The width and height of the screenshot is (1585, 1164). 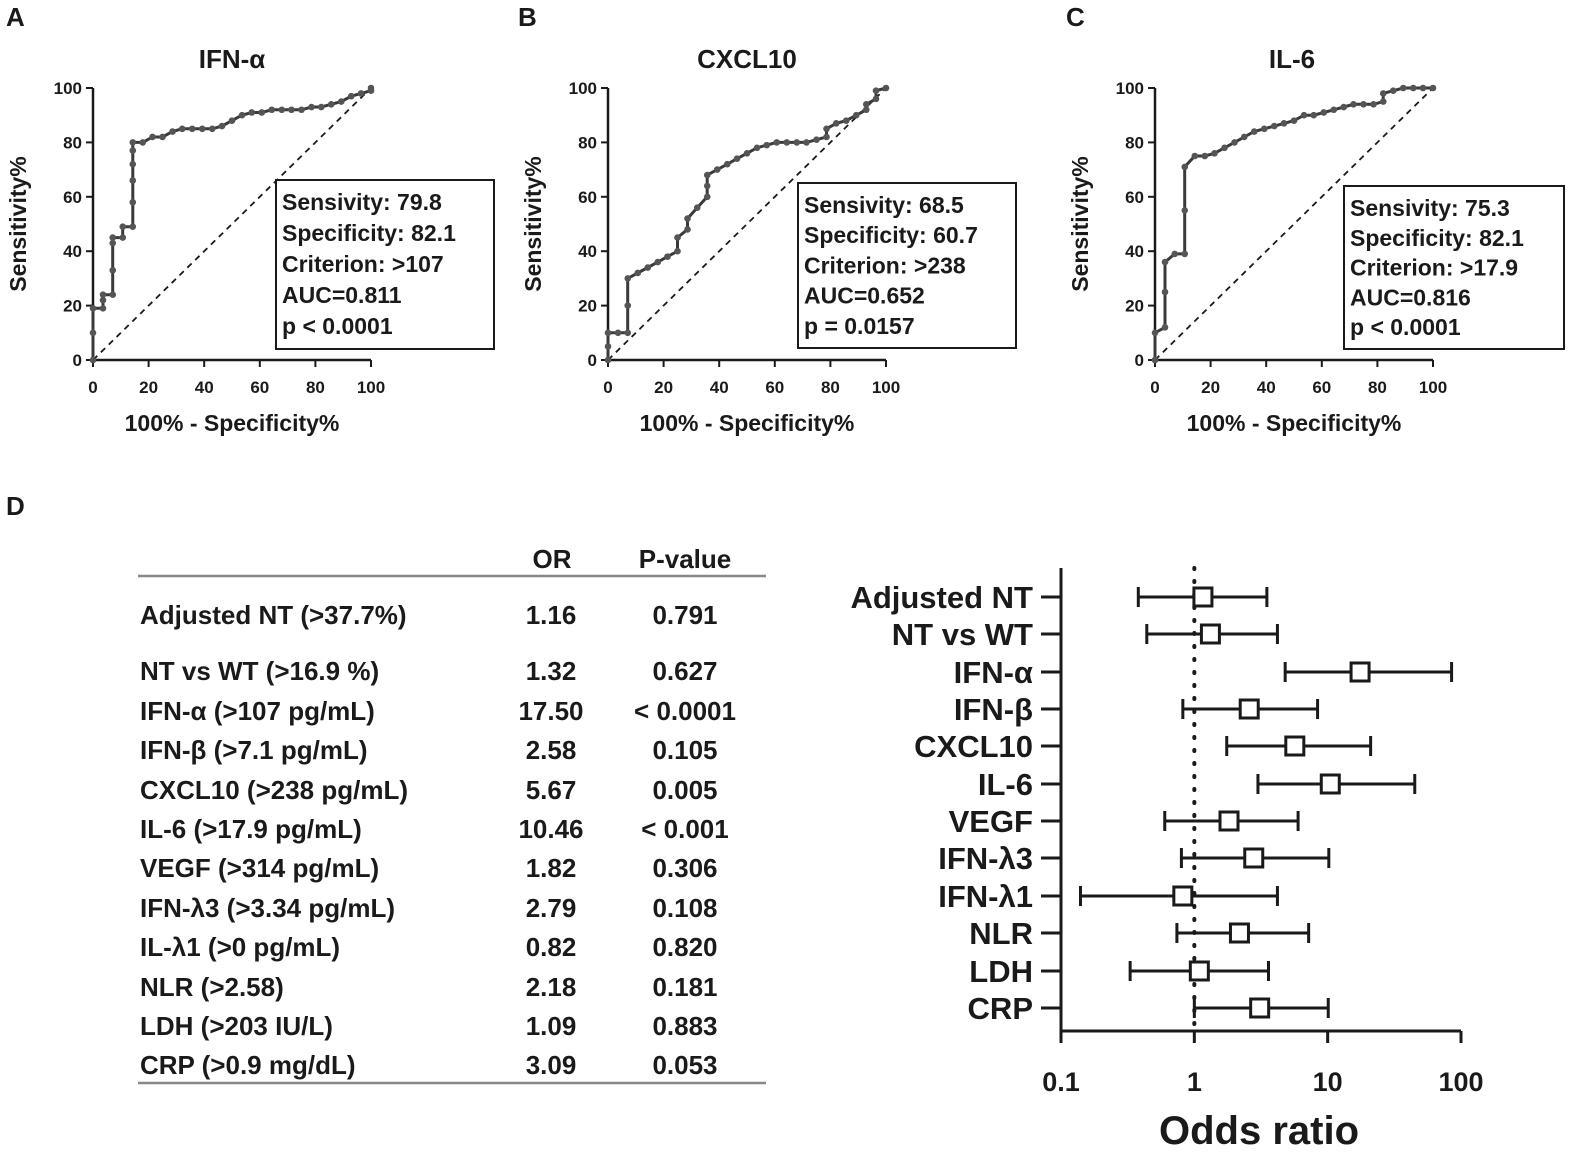 I want to click on y-tick-label: 60, so click(x=72, y=197).